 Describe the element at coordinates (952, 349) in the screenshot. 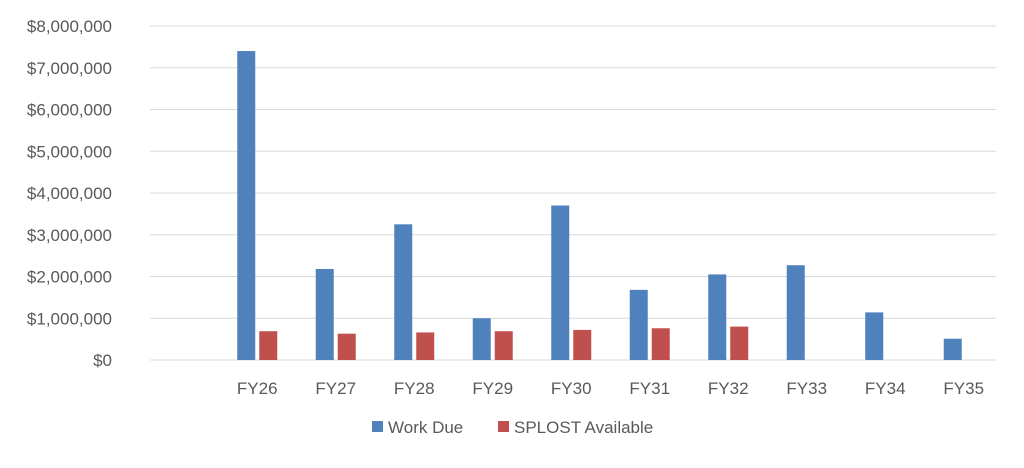

I see `bar-work-due-fy35` at that location.